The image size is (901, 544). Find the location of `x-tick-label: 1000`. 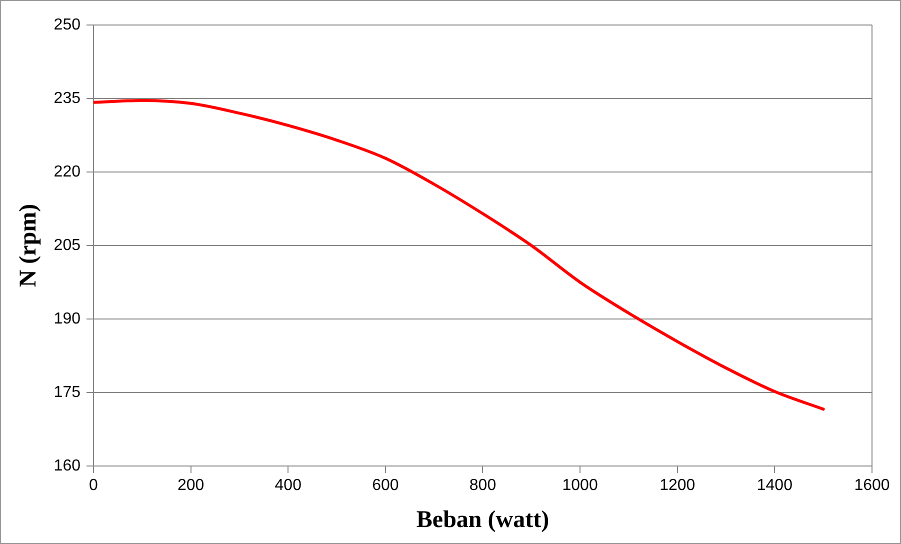

x-tick-label: 1000 is located at coordinates (580, 485).